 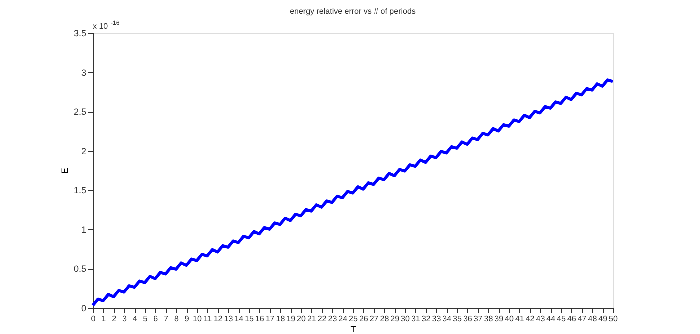 I want to click on x-tick-label: 13, so click(x=229, y=319).